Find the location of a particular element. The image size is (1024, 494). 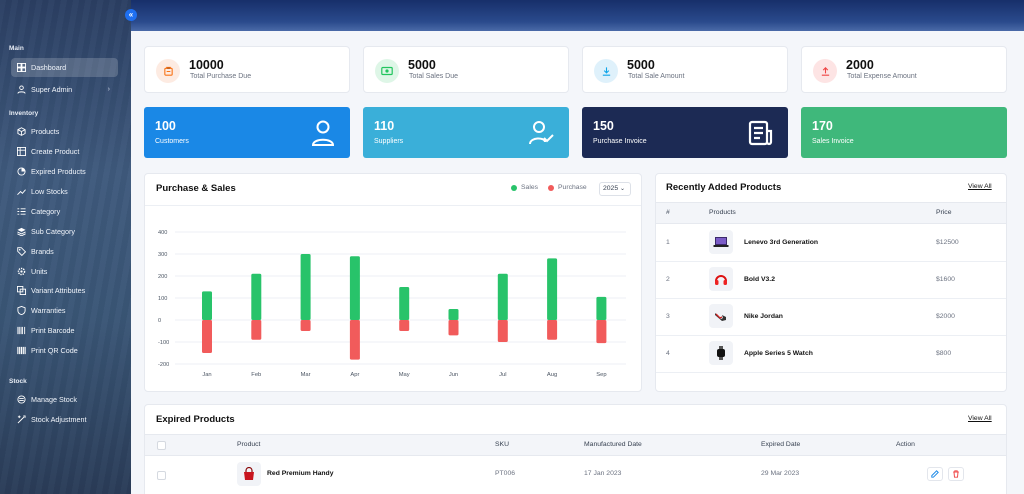

qrcode-icon is located at coordinates (21, 350).